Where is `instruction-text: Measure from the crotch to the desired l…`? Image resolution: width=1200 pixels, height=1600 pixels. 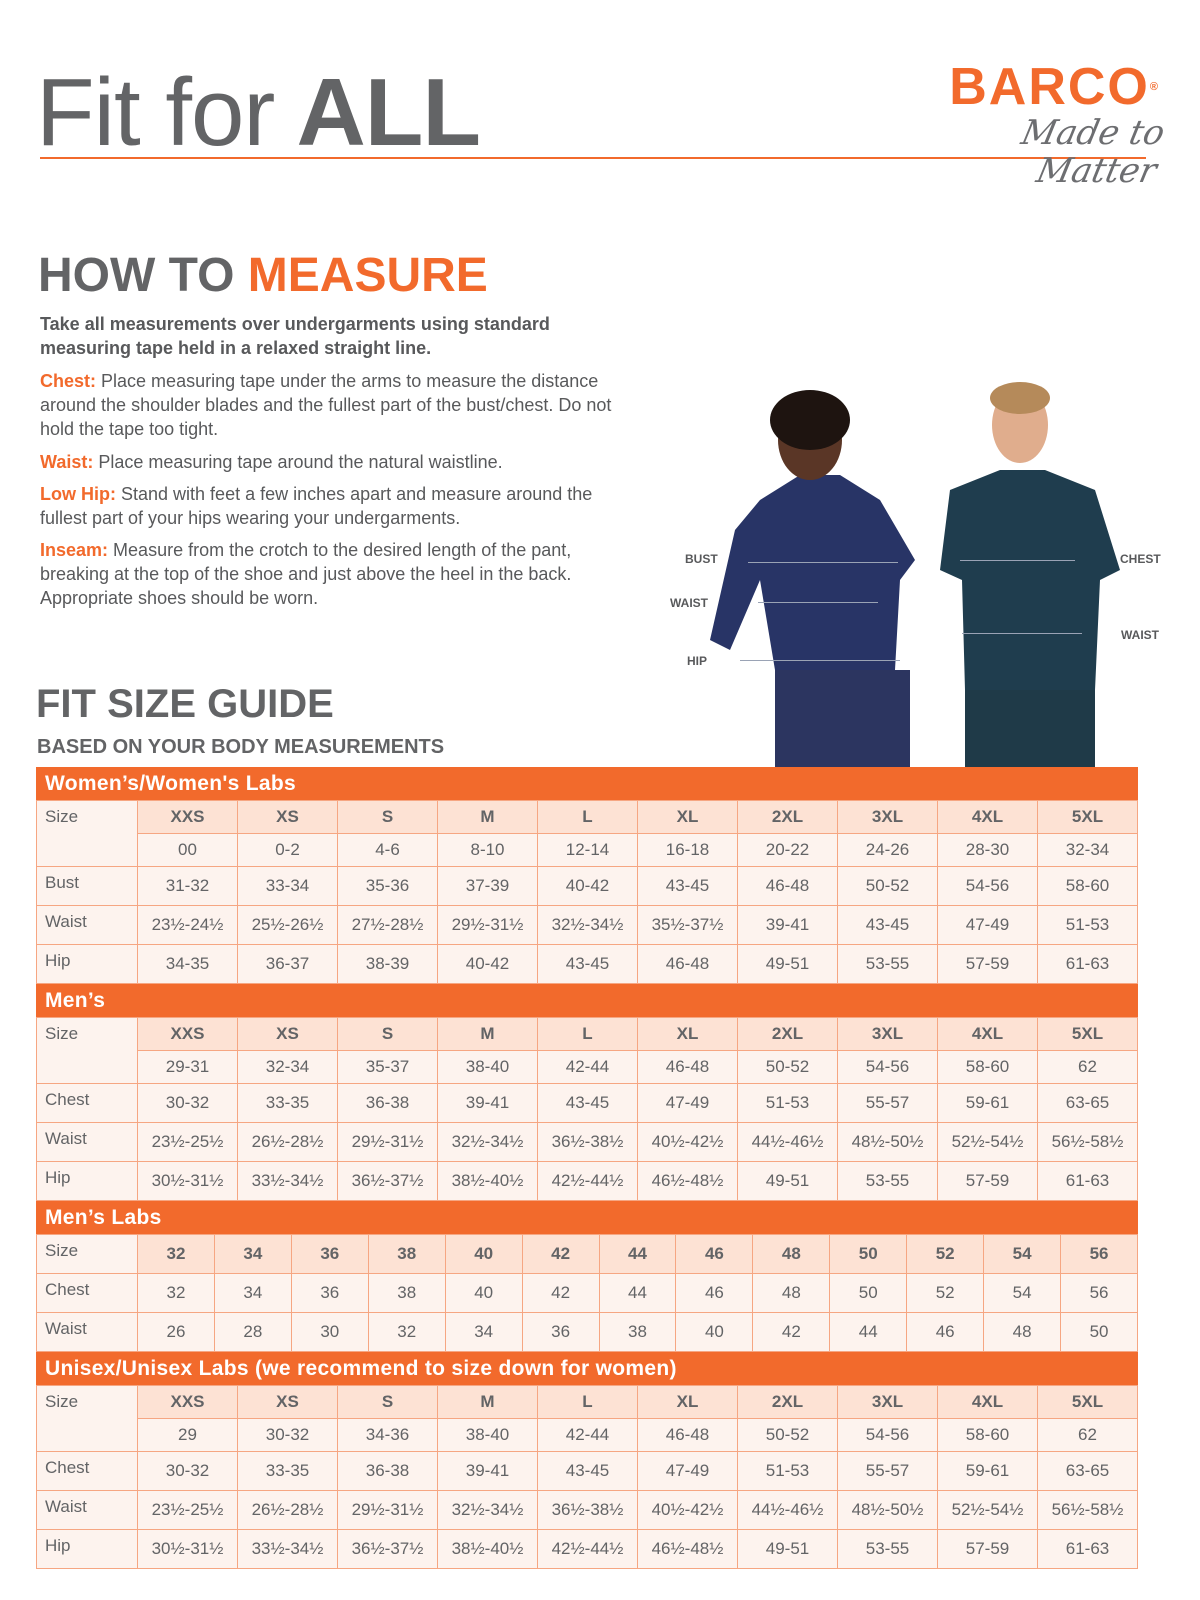 instruction-text: Measure from the crotch to the desired l… is located at coordinates (306, 574).